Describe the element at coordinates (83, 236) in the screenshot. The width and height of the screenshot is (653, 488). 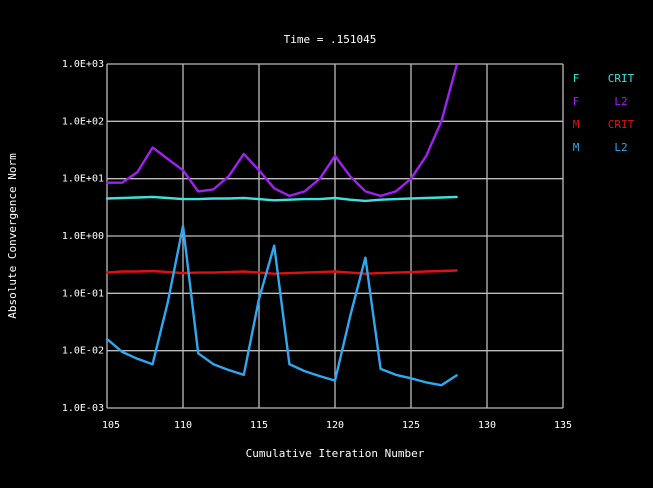
I see `y-tick-label: 1.0E+00` at that location.